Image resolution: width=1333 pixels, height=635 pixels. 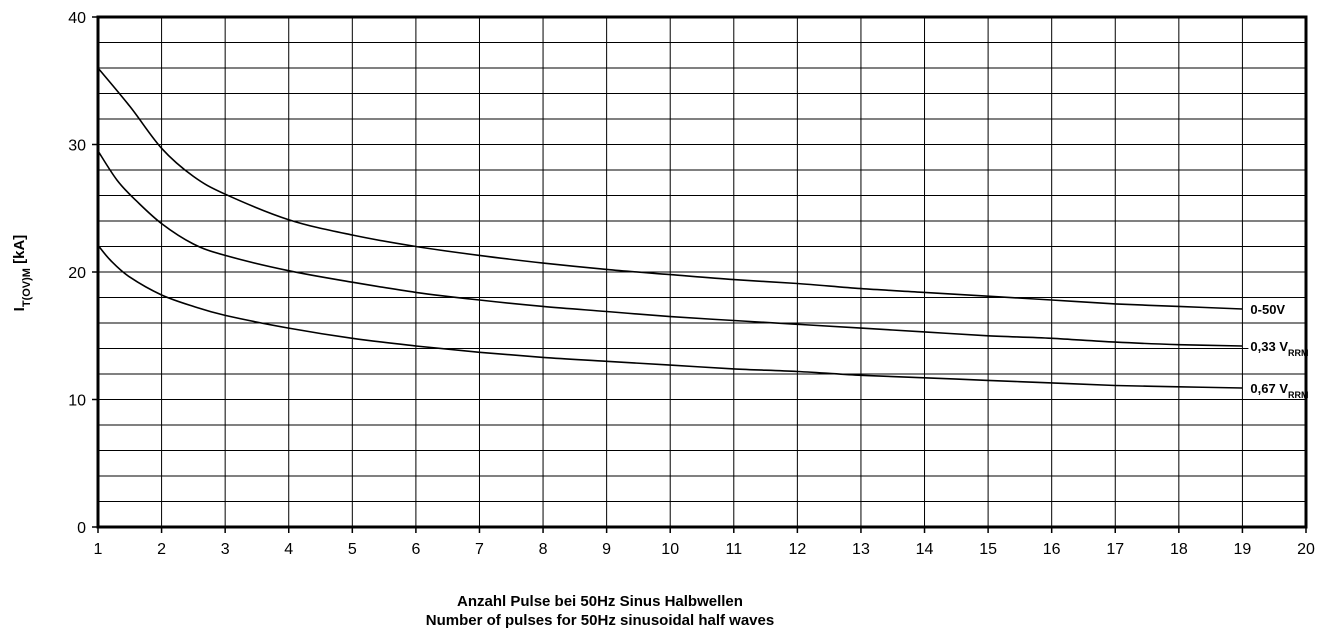 I want to click on y-axis-label-unit: [kA], so click(x=19, y=251).